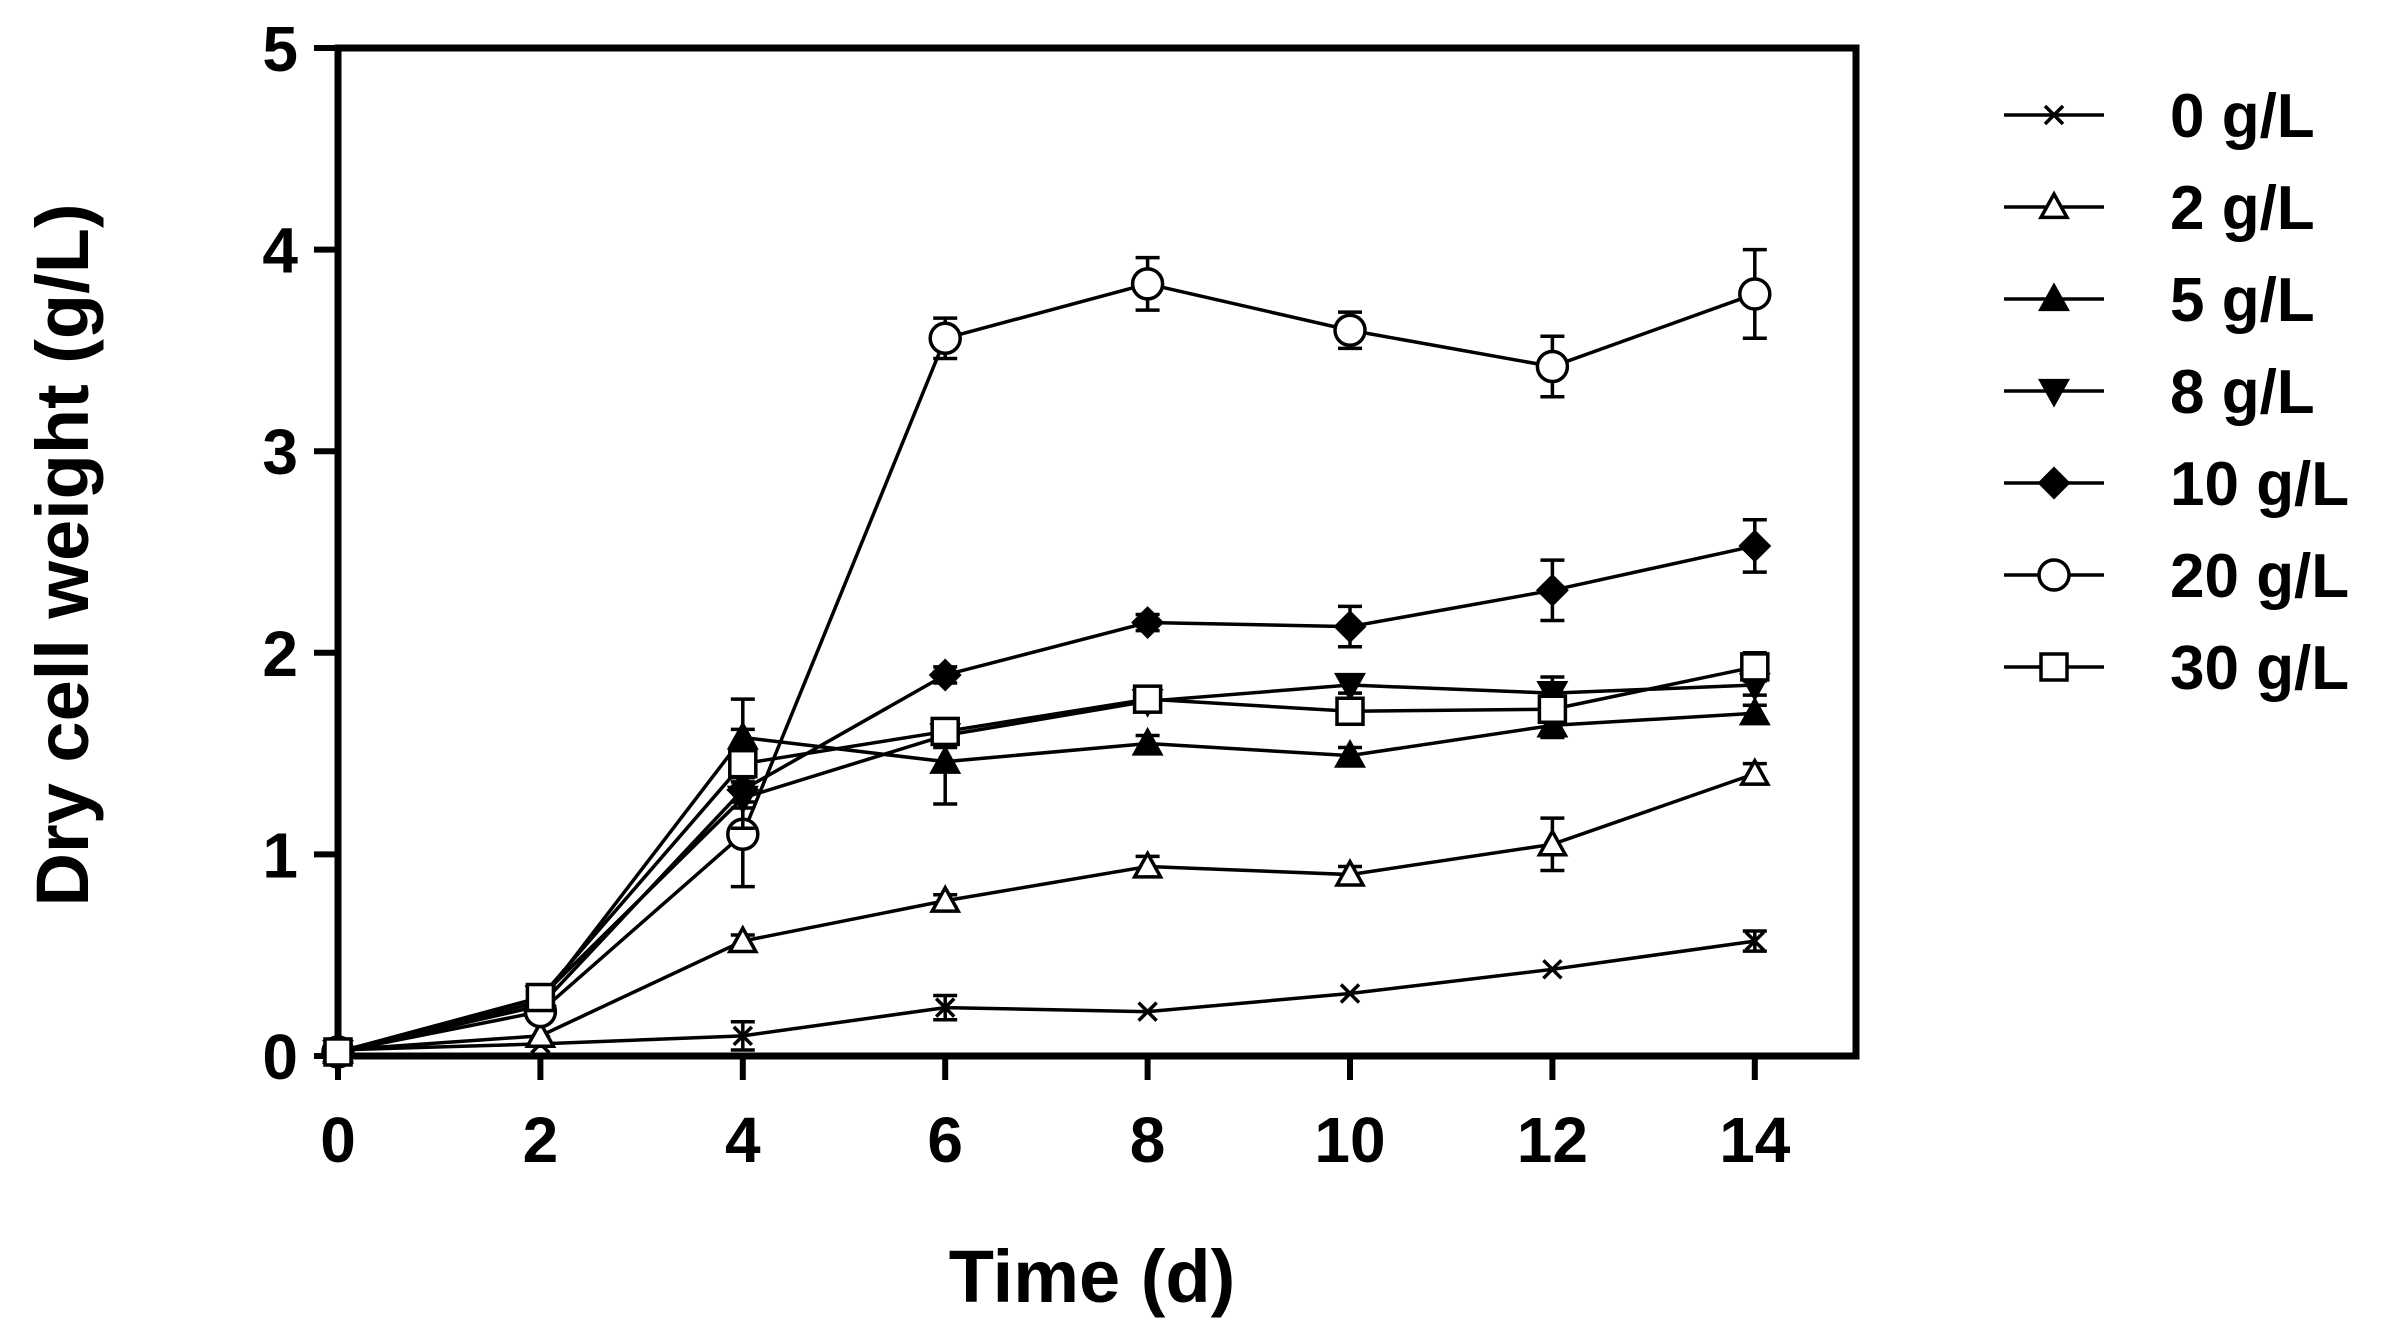 This screenshot has height=1342, width=2386. What do you see at coordinates (2242, 208) in the screenshot?
I see `legend-label: 2 g/L` at bounding box center [2242, 208].